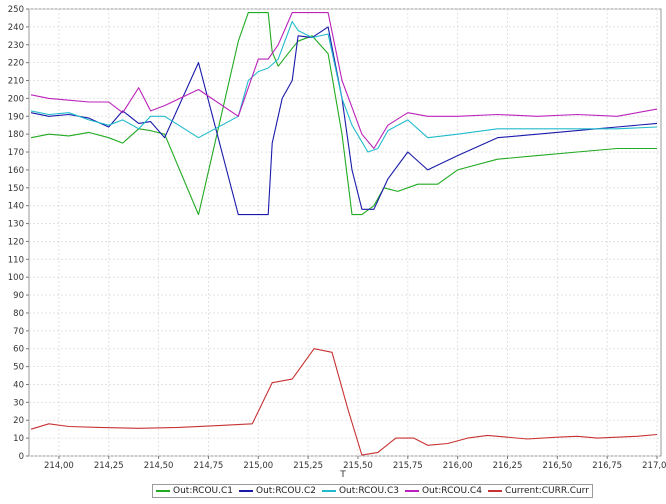 The image size is (666, 504). What do you see at coordinates (607, 466) in the screenshot?
I see `x-tick-label: 216,75` at bounding box center [607, 466].